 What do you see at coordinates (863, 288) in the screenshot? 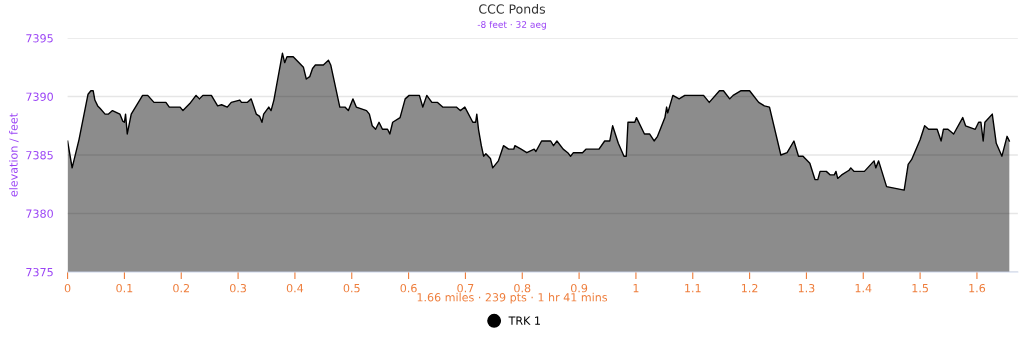
I see `x-tick-label: 1.4` at bounding box center [863, 288].